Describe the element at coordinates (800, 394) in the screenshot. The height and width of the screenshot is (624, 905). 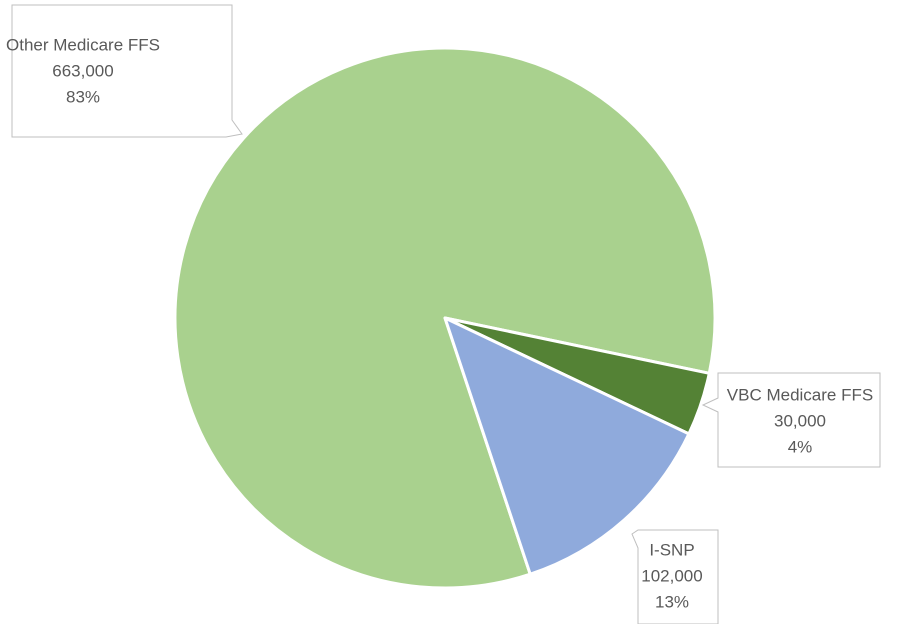
I see `category-label: VBC Medicare FFS` at that location.